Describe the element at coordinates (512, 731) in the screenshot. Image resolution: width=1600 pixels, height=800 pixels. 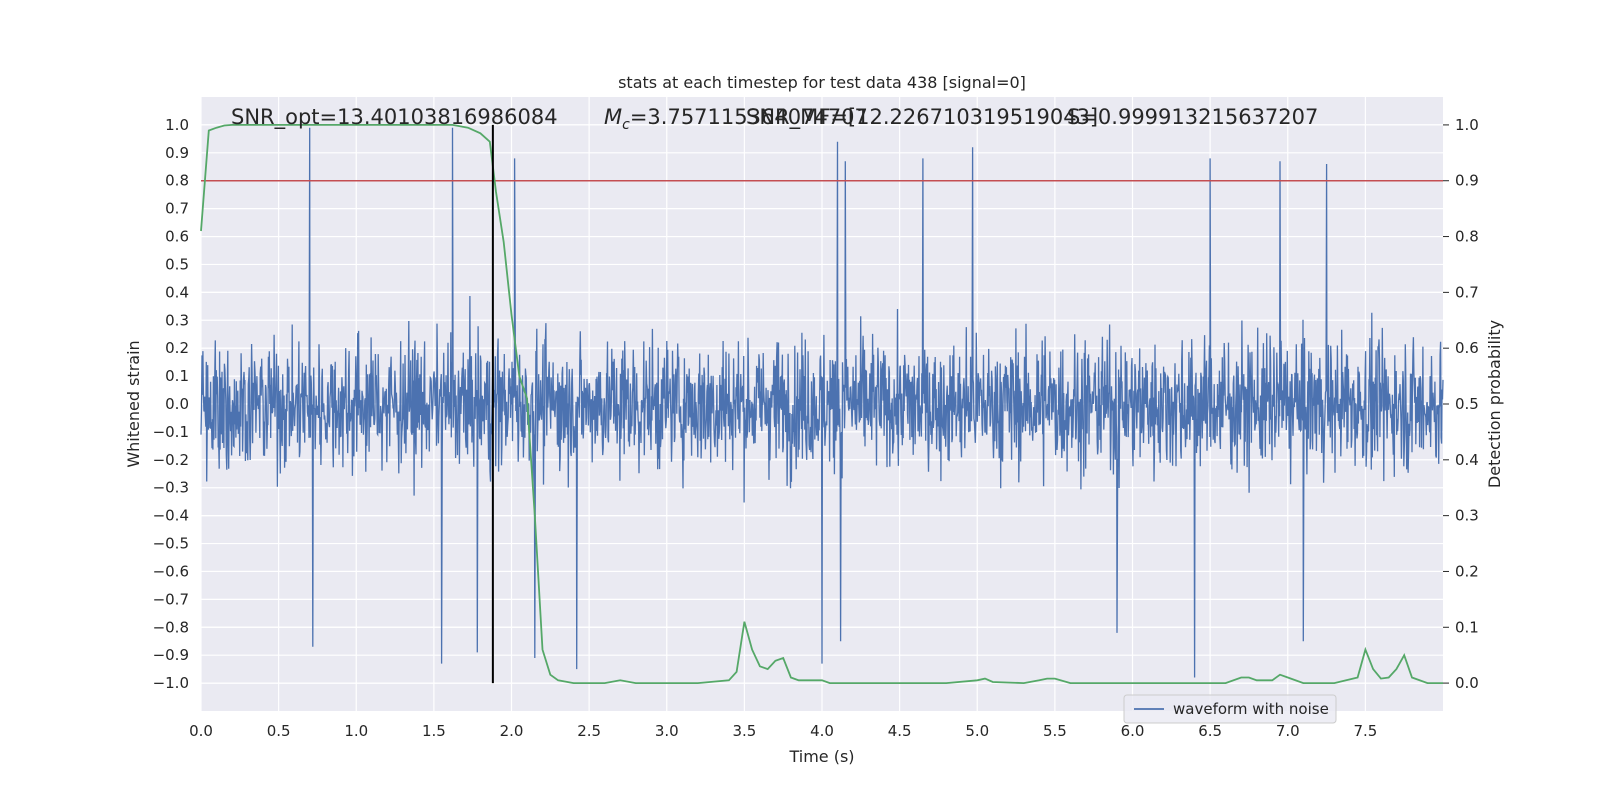
I see `x-tick-label: 2.0` at that location.